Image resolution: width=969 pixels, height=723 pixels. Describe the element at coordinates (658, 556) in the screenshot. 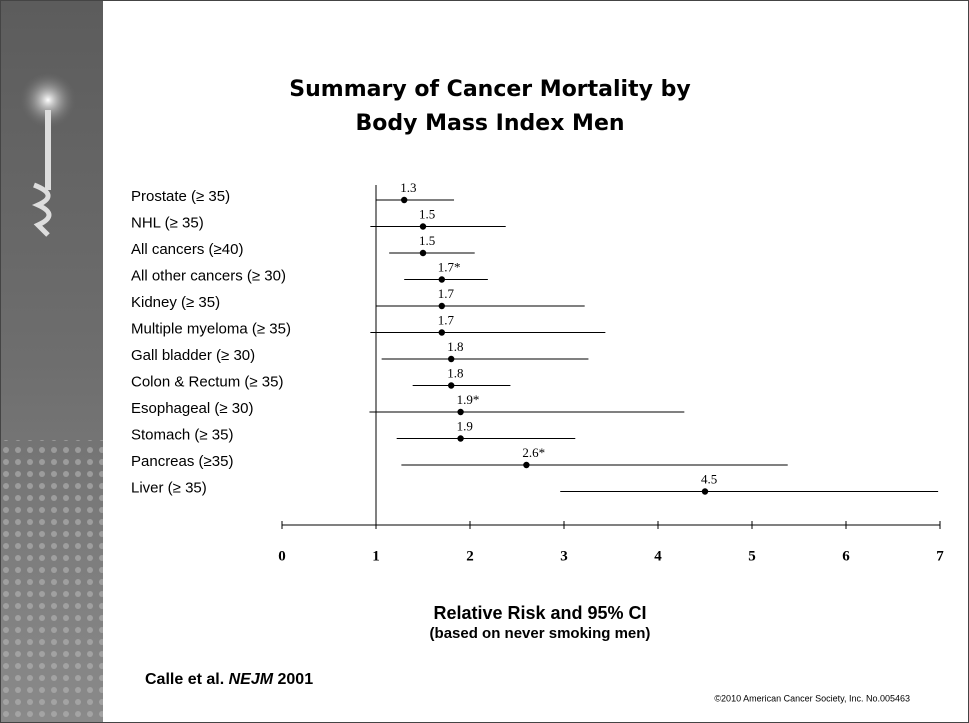

I see `x-tick-label: 4` at that location.